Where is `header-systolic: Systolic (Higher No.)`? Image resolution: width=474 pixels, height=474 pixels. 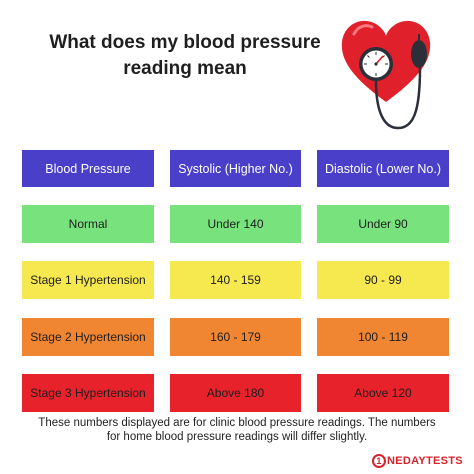
header-systolic: Systolic (Higher No.) is located at coordinates (235, 168).